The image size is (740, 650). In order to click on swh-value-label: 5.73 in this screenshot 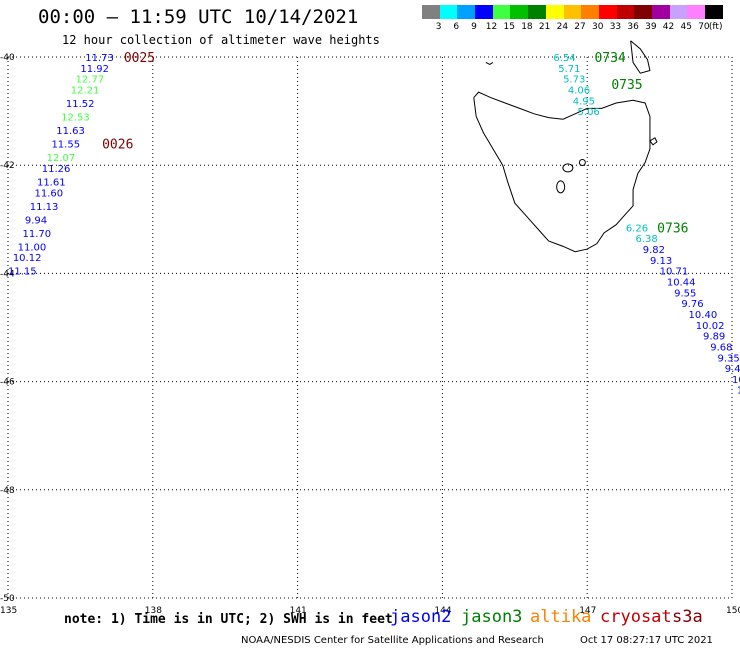, I will do `click(574, 80)`.